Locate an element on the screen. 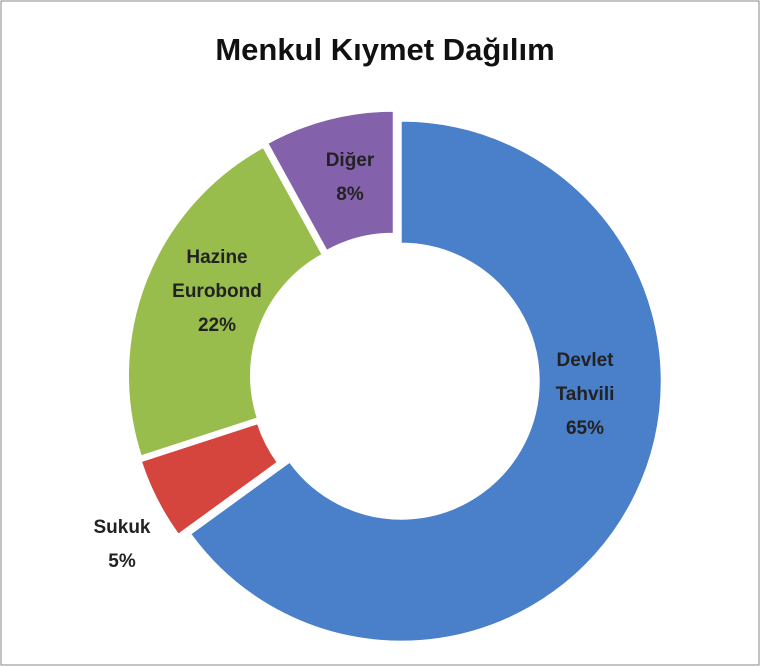 The image size is (760, 666). slice-value-label: 5% is located at coordinates (122, 561).